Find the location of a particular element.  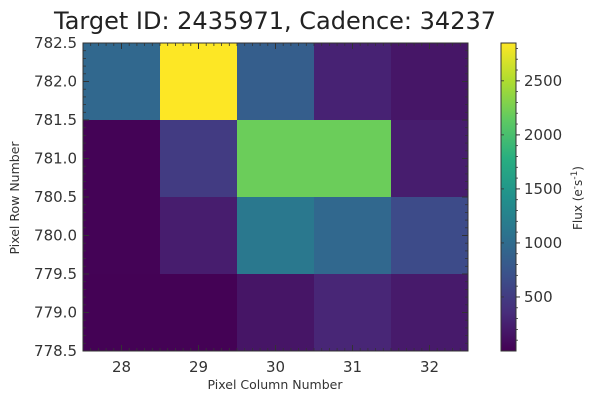

colorbar-tick-label: 500 is located at coordinates (538, 297).